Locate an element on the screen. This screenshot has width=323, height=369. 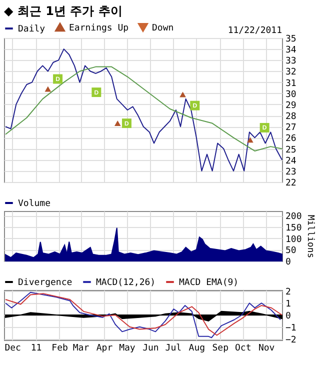
x-tick-label: Mar is located at coordinates (81, 349).